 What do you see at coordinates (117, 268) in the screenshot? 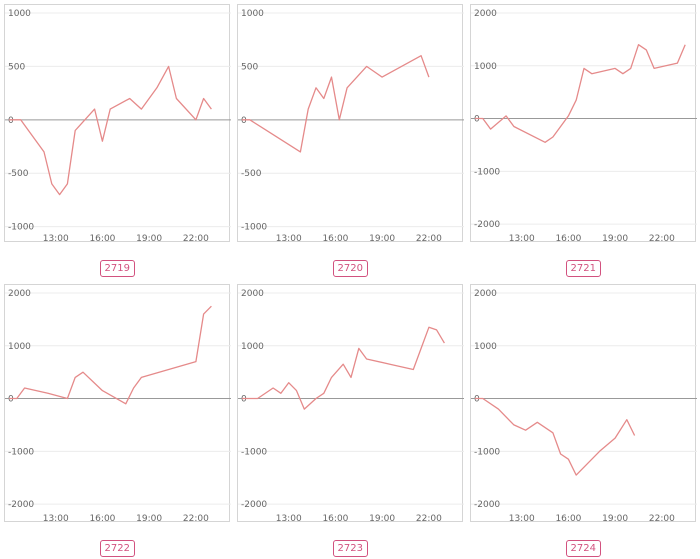
I see `chart-label-badge: 2719` at bounding box center [117, 268].